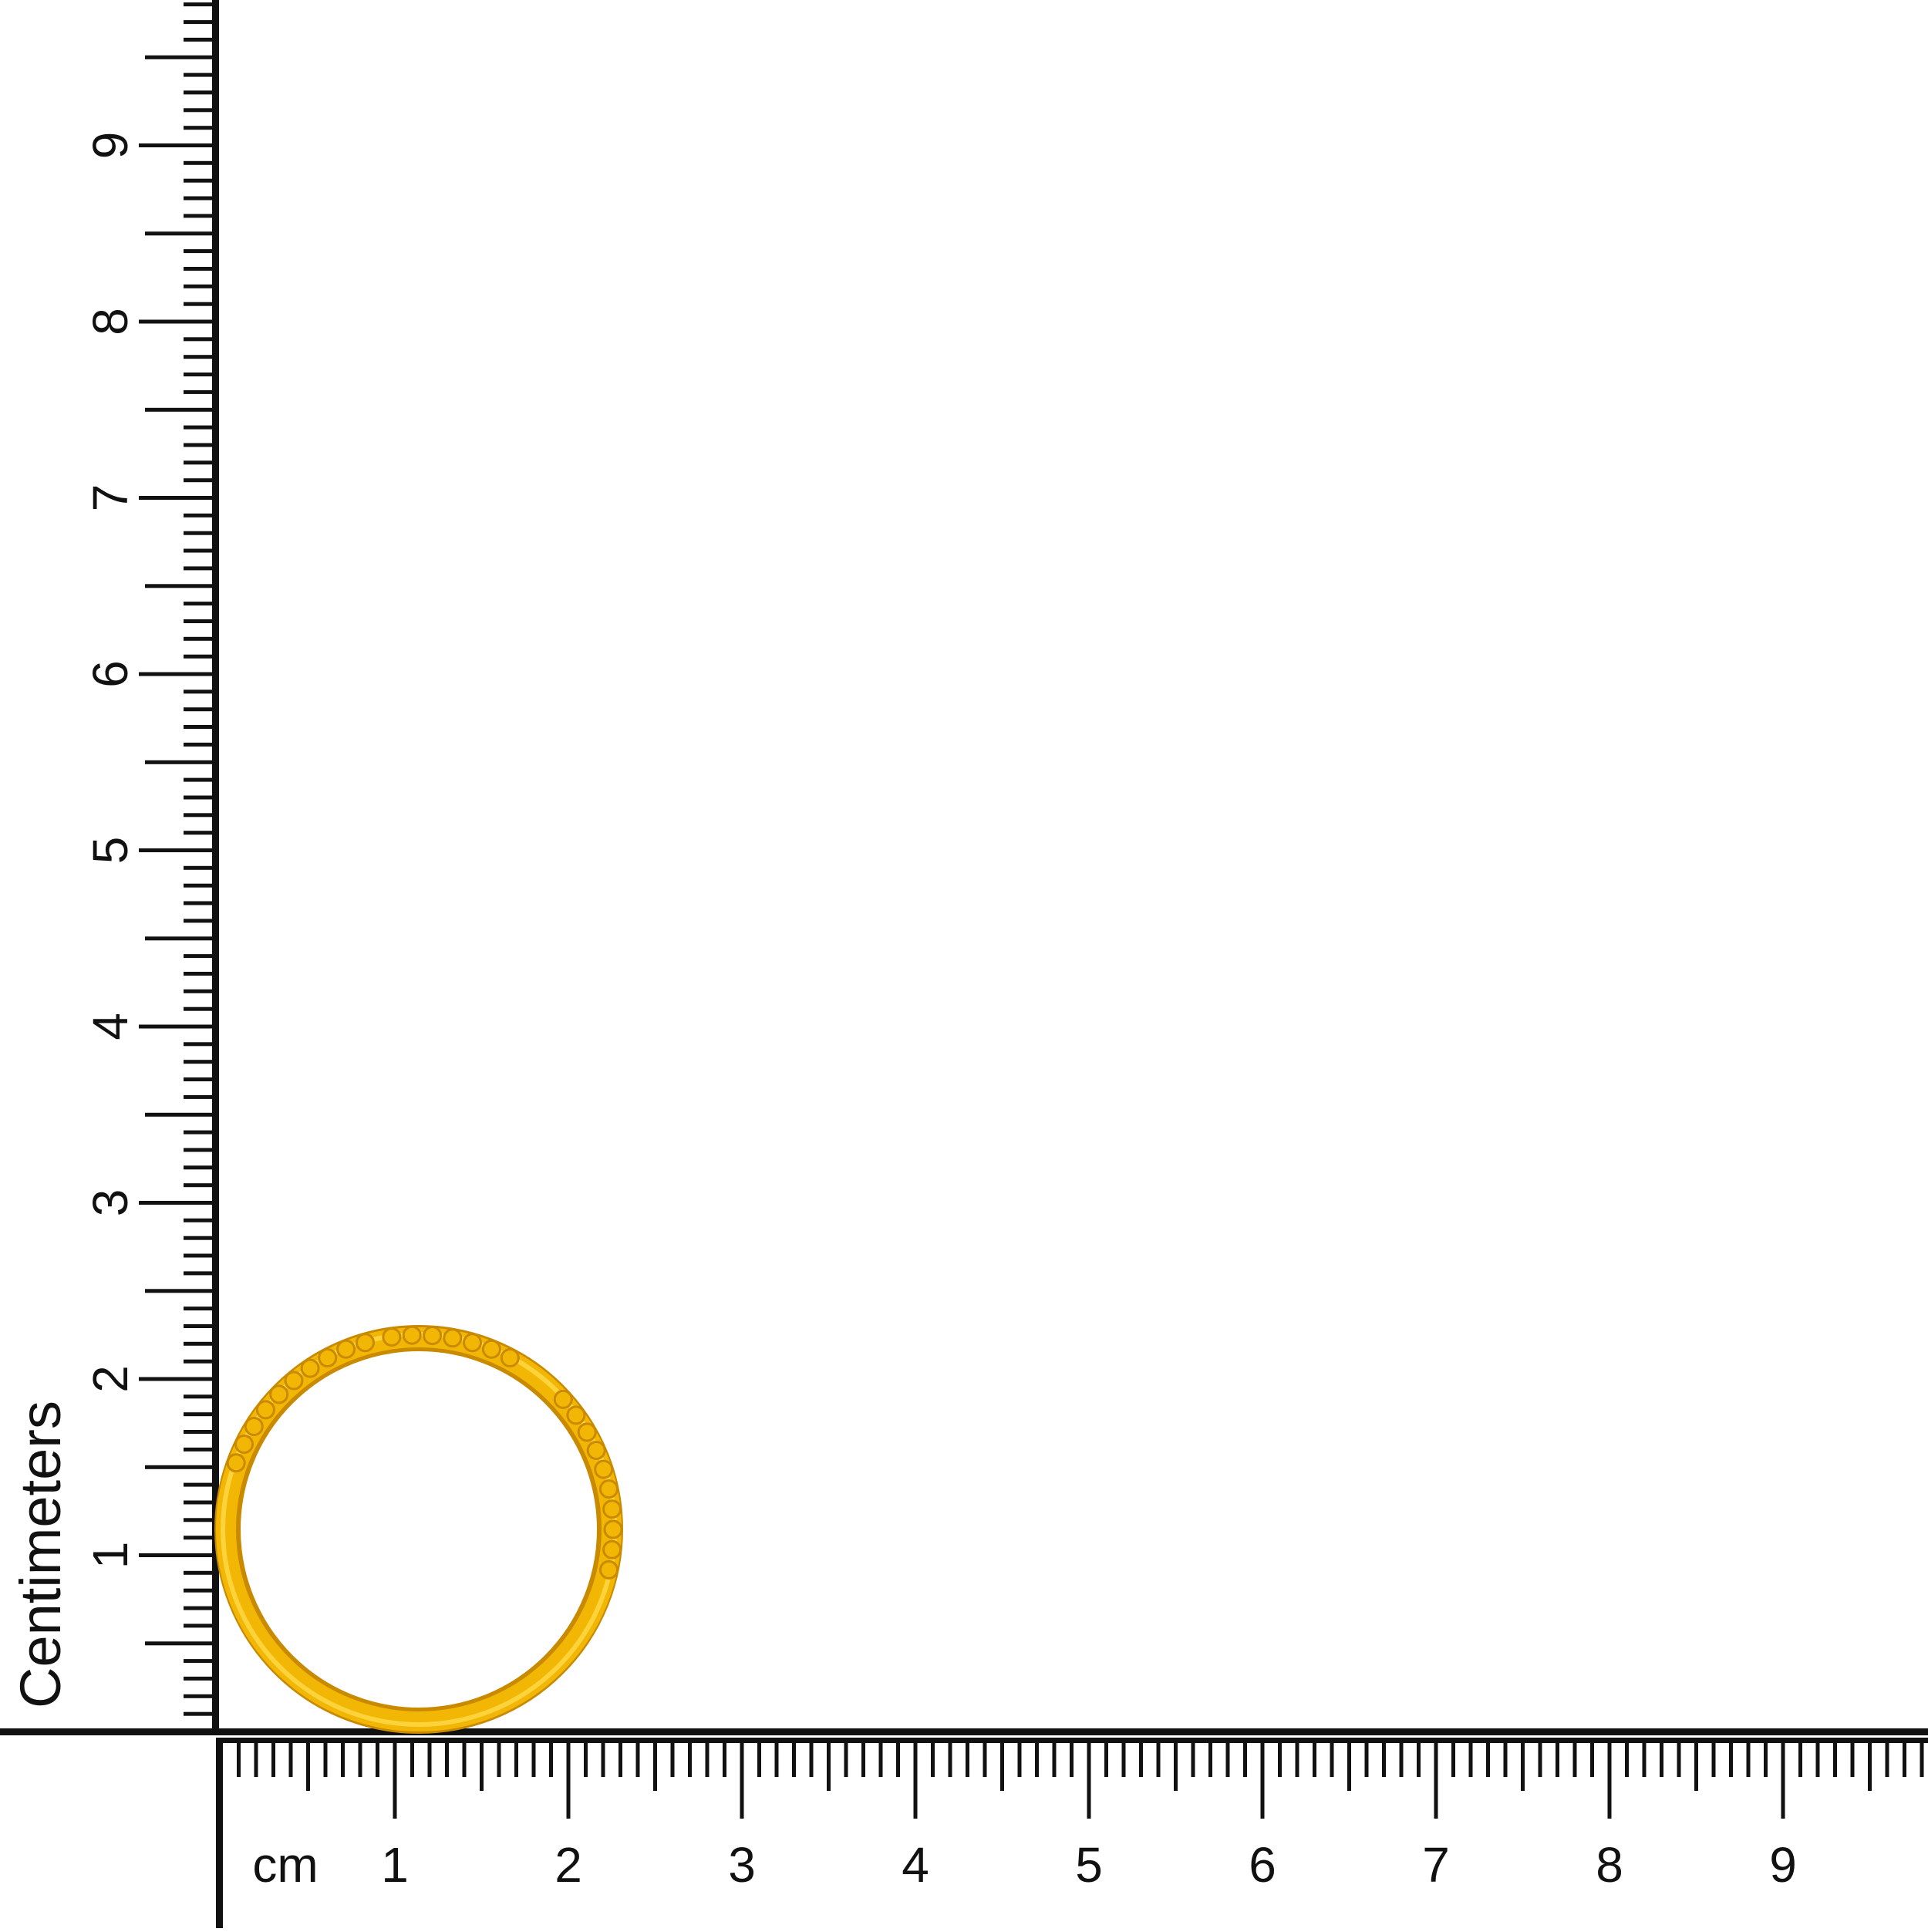 The width and height of the screenshot is (1928, 1932). Describe the element at coordinates (915, 1865) in the screenshot. I see `horizontal-ruler-label: 4` at that location.